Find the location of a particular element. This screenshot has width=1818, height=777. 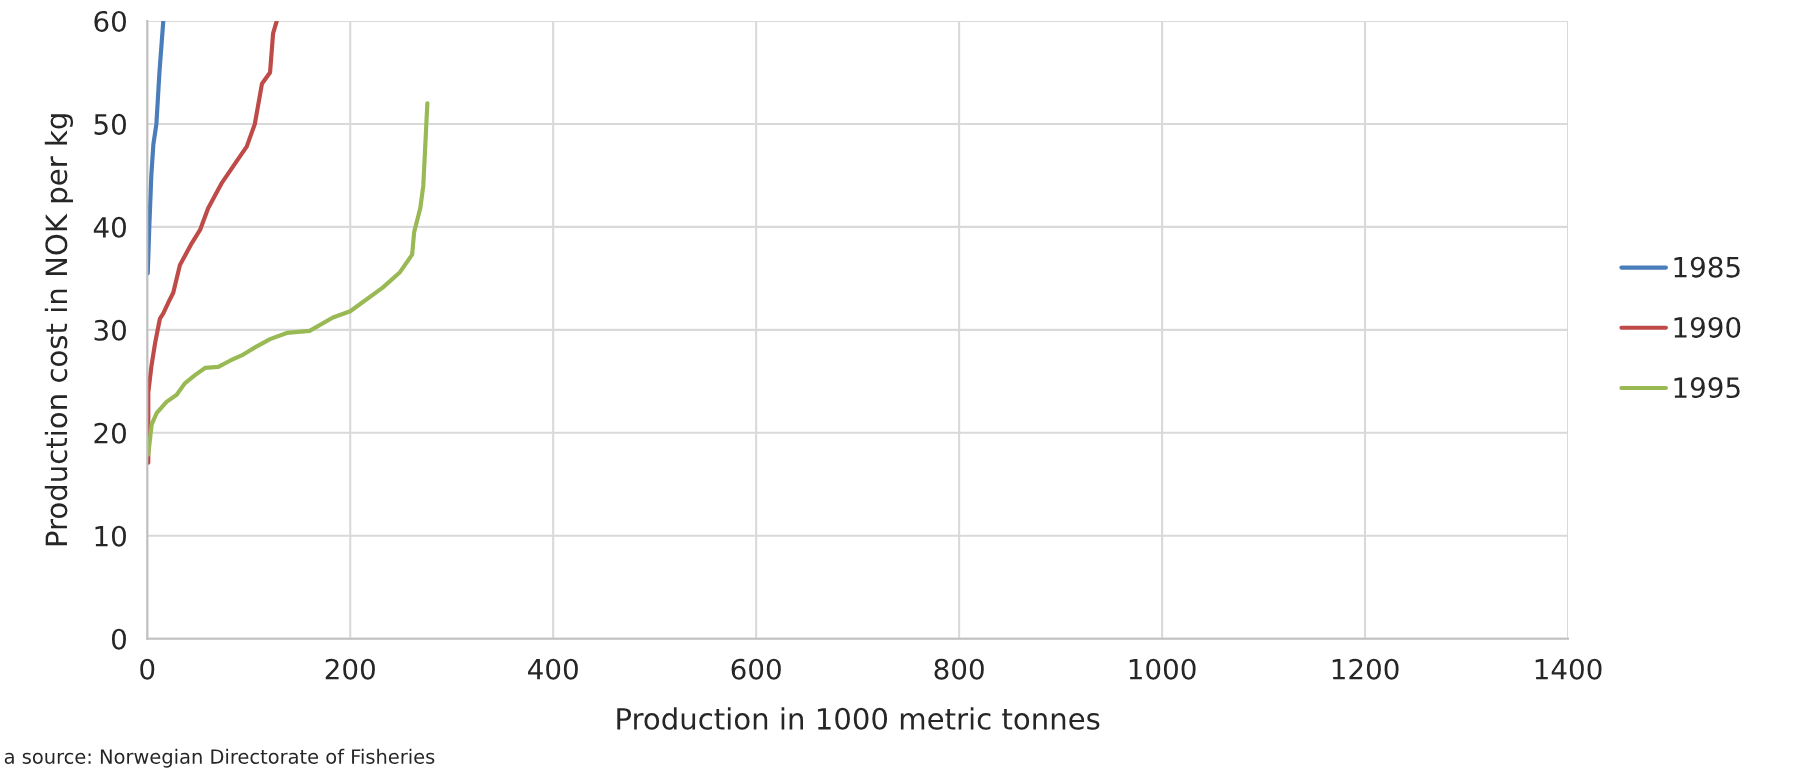

x-tick-label: 800 is located at coordinates (959, 669).